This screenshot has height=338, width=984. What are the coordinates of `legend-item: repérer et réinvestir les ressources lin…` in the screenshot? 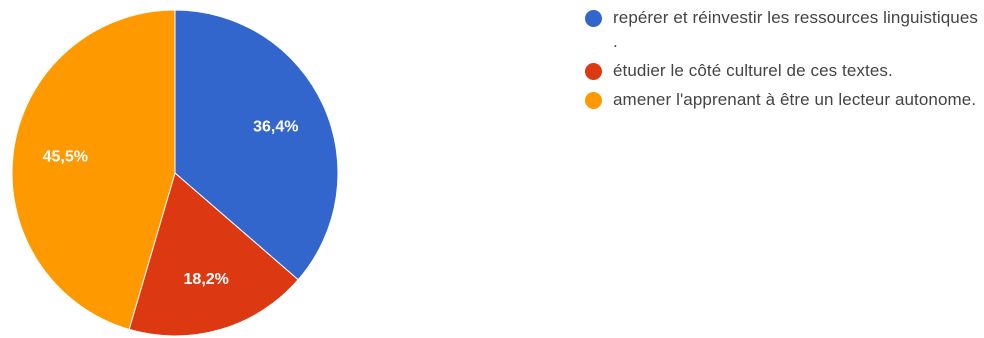 It's located at (782, 30).